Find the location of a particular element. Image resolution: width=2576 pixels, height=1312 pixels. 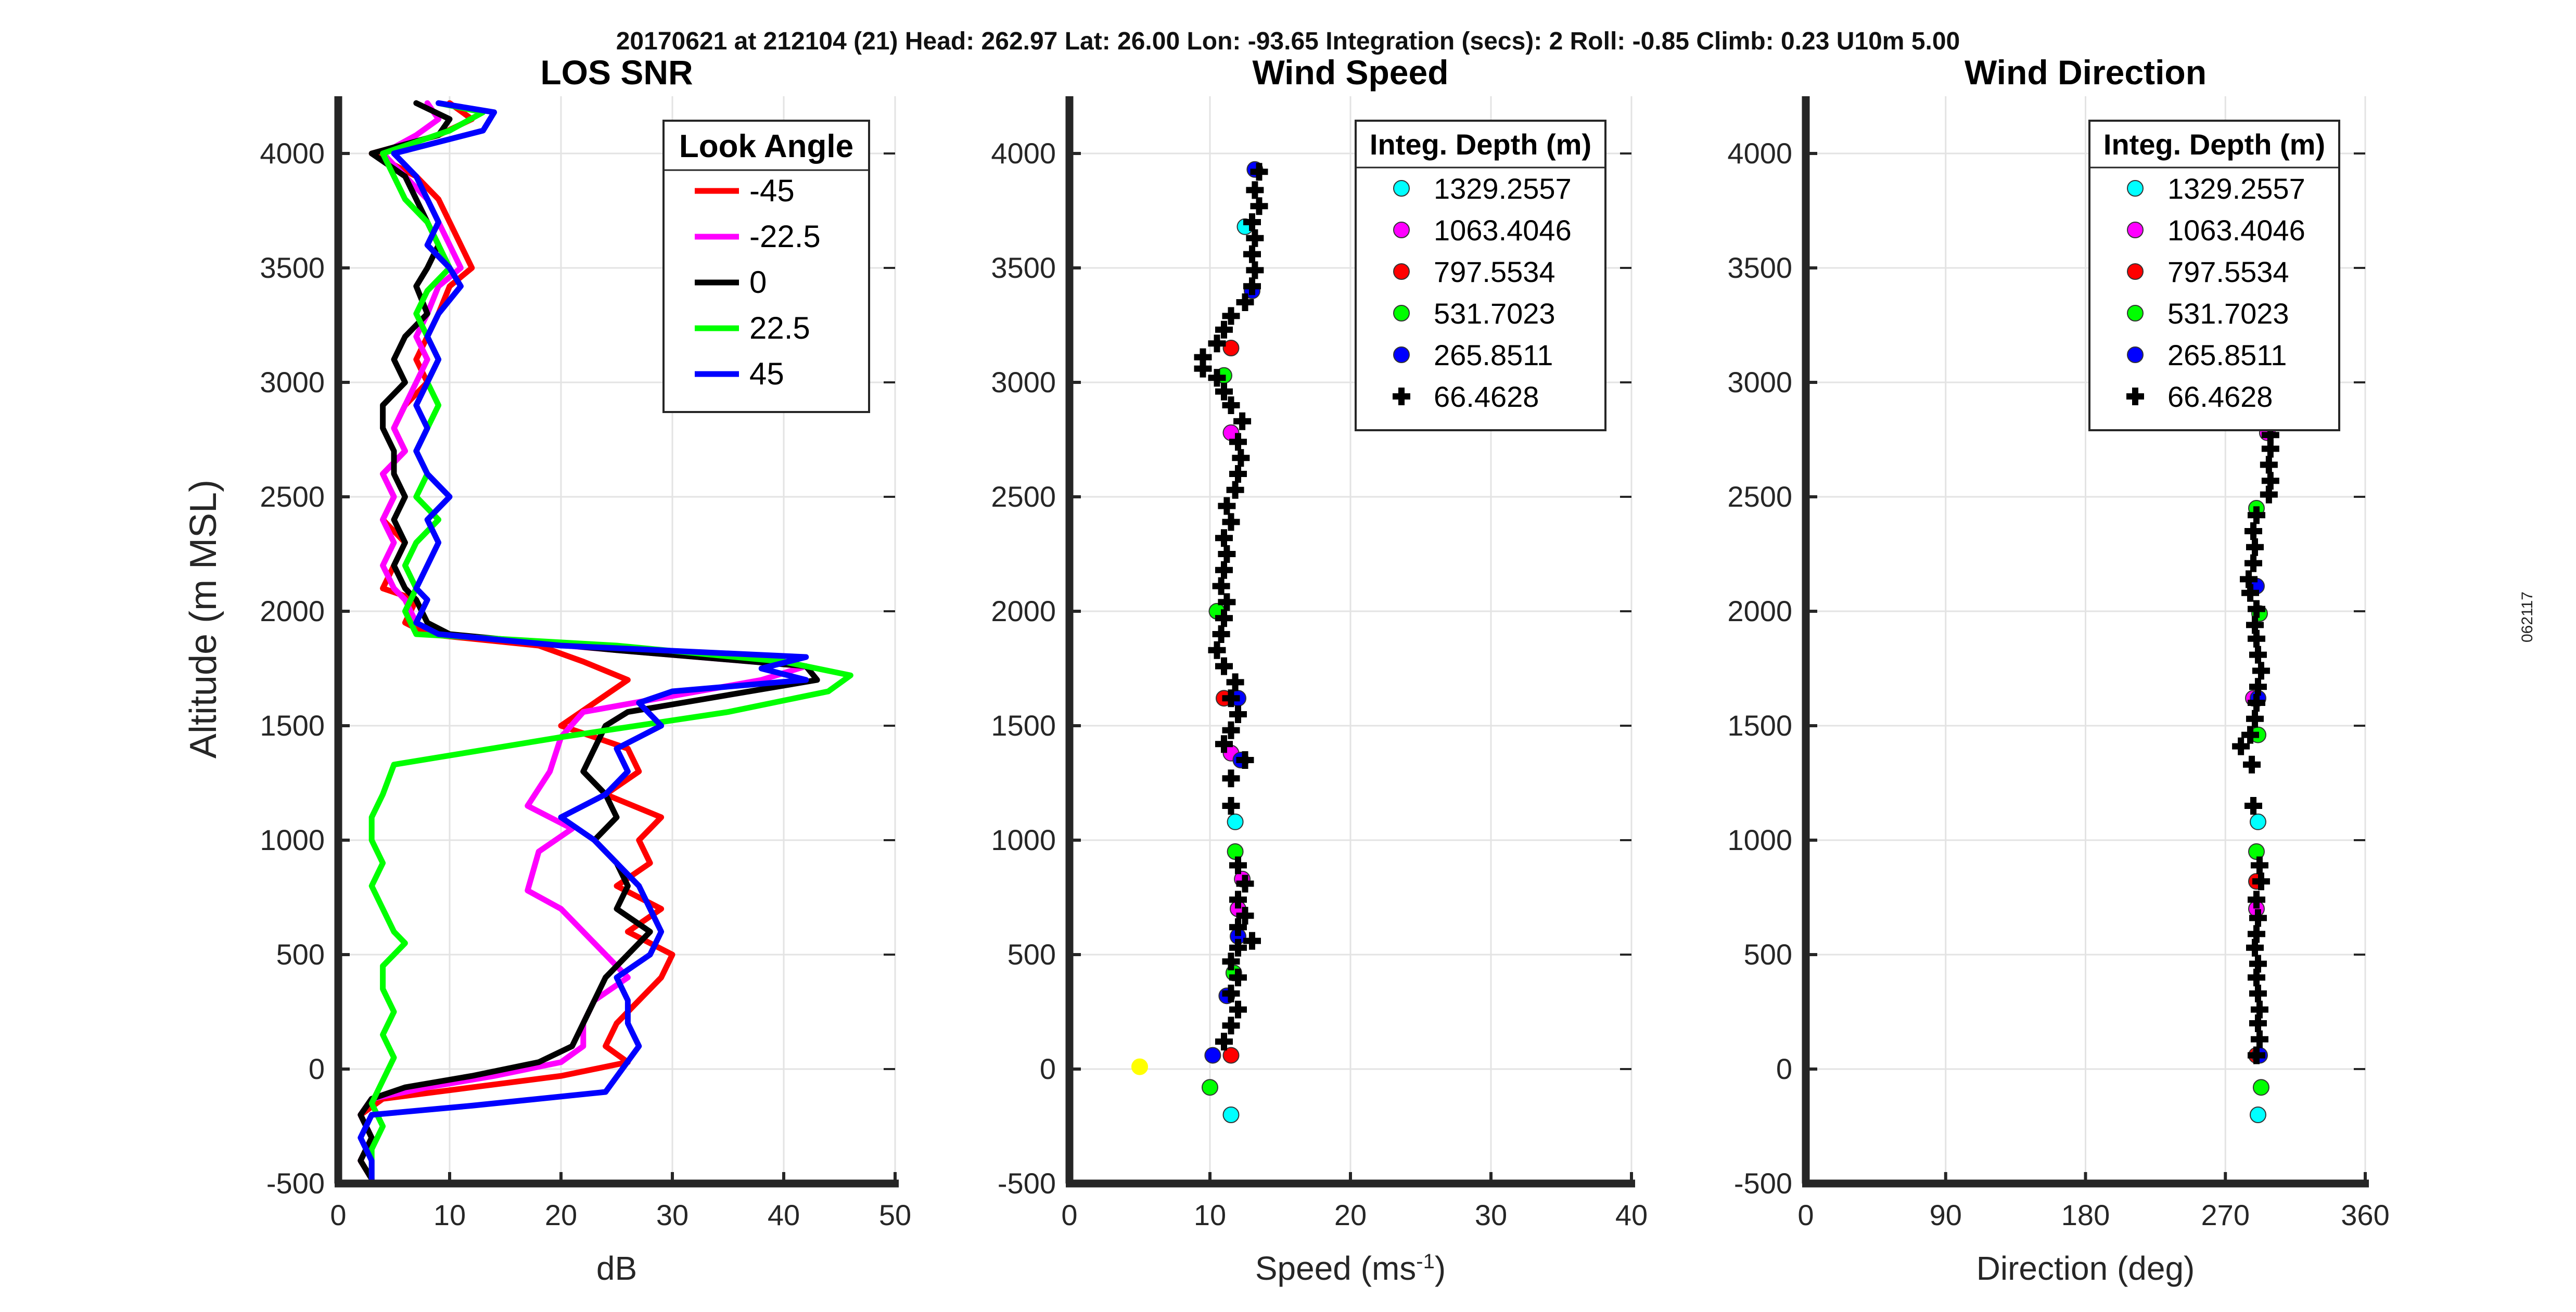

x-axis-label-end: ) is located at coordinates (1440, 1268).